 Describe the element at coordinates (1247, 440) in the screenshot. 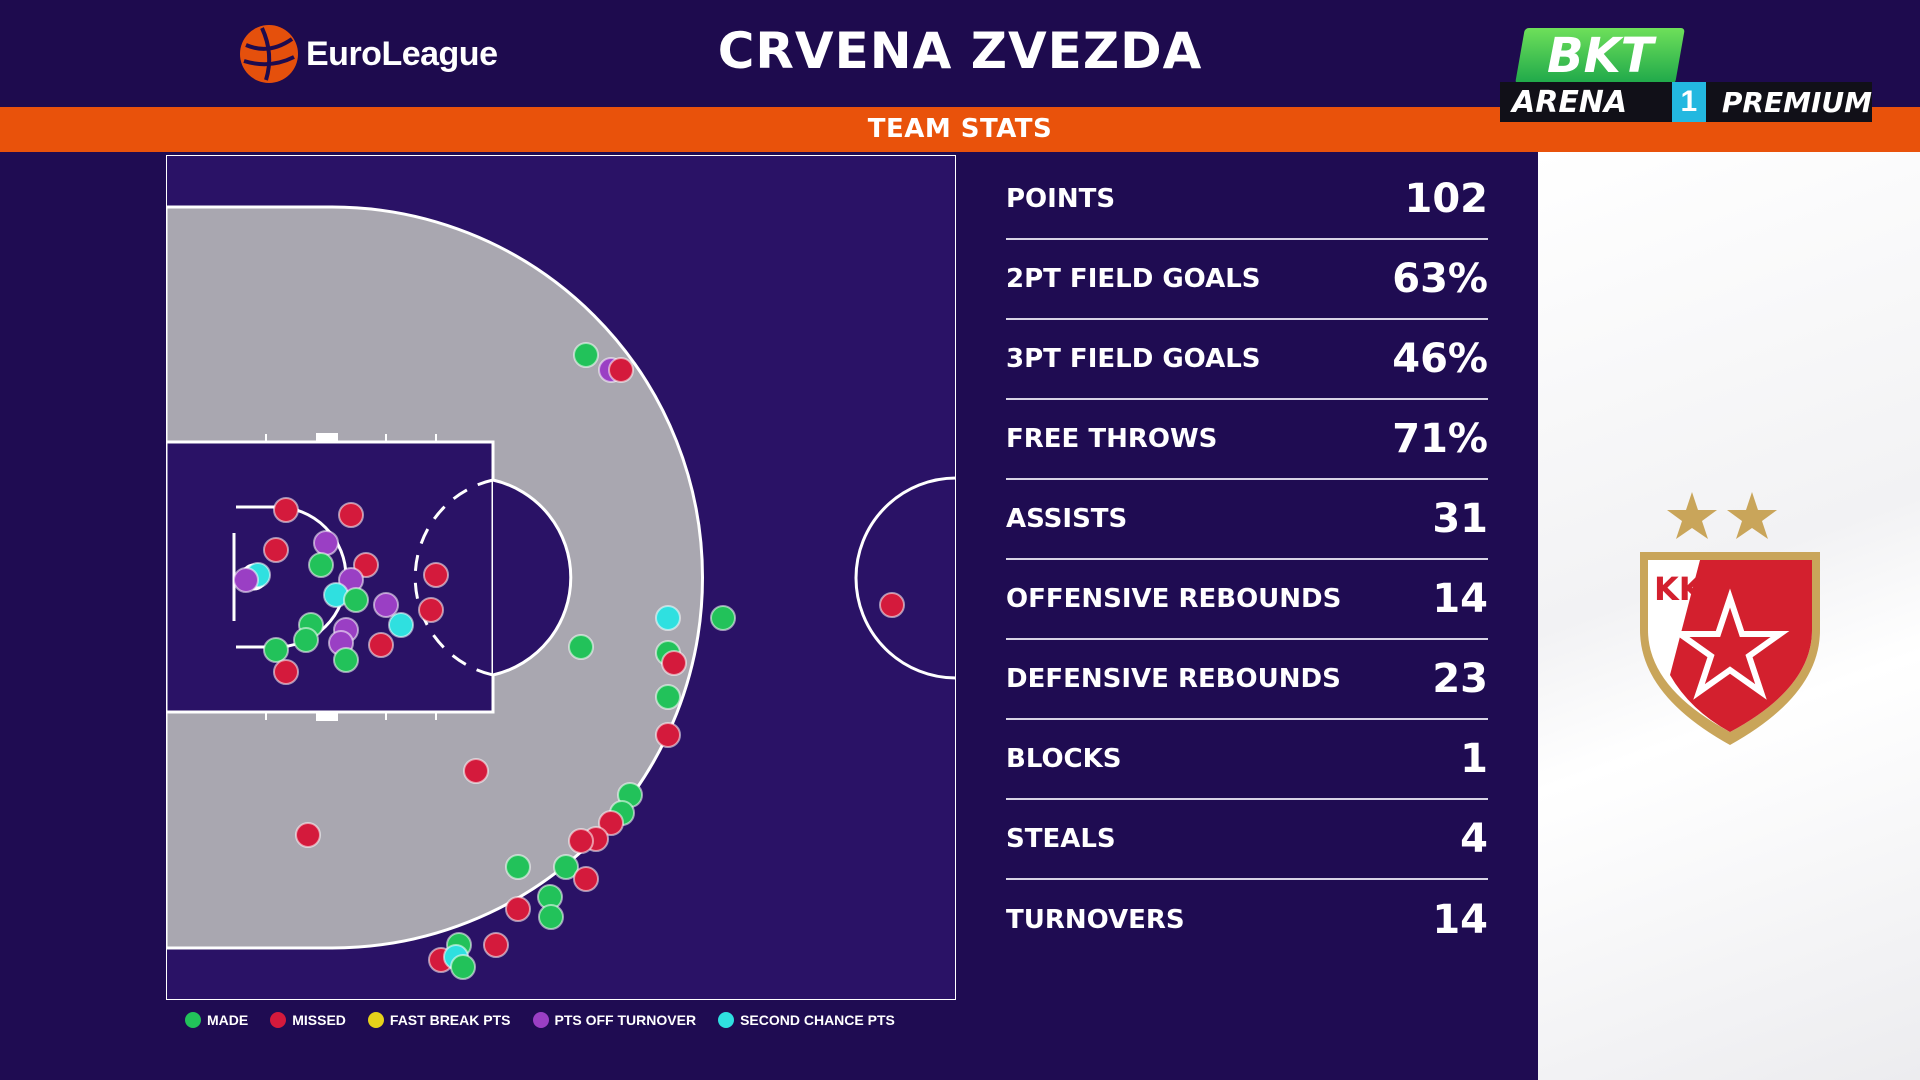

I see `stat-row: FREE THROWS 71%` at that location.